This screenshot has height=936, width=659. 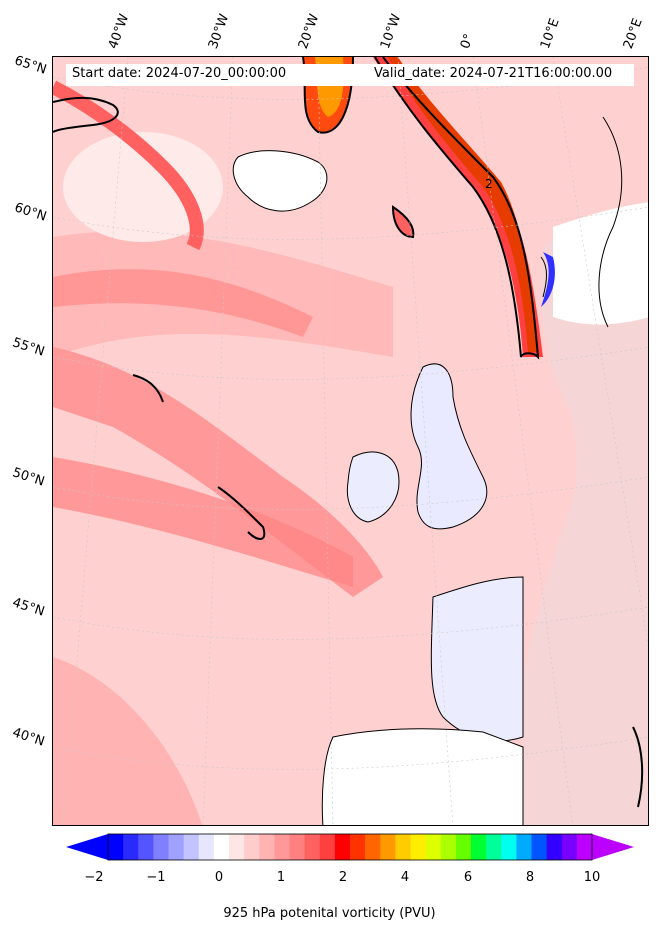 I want to click on lat-label-60n: 60°N, so click(x=30, y=212).